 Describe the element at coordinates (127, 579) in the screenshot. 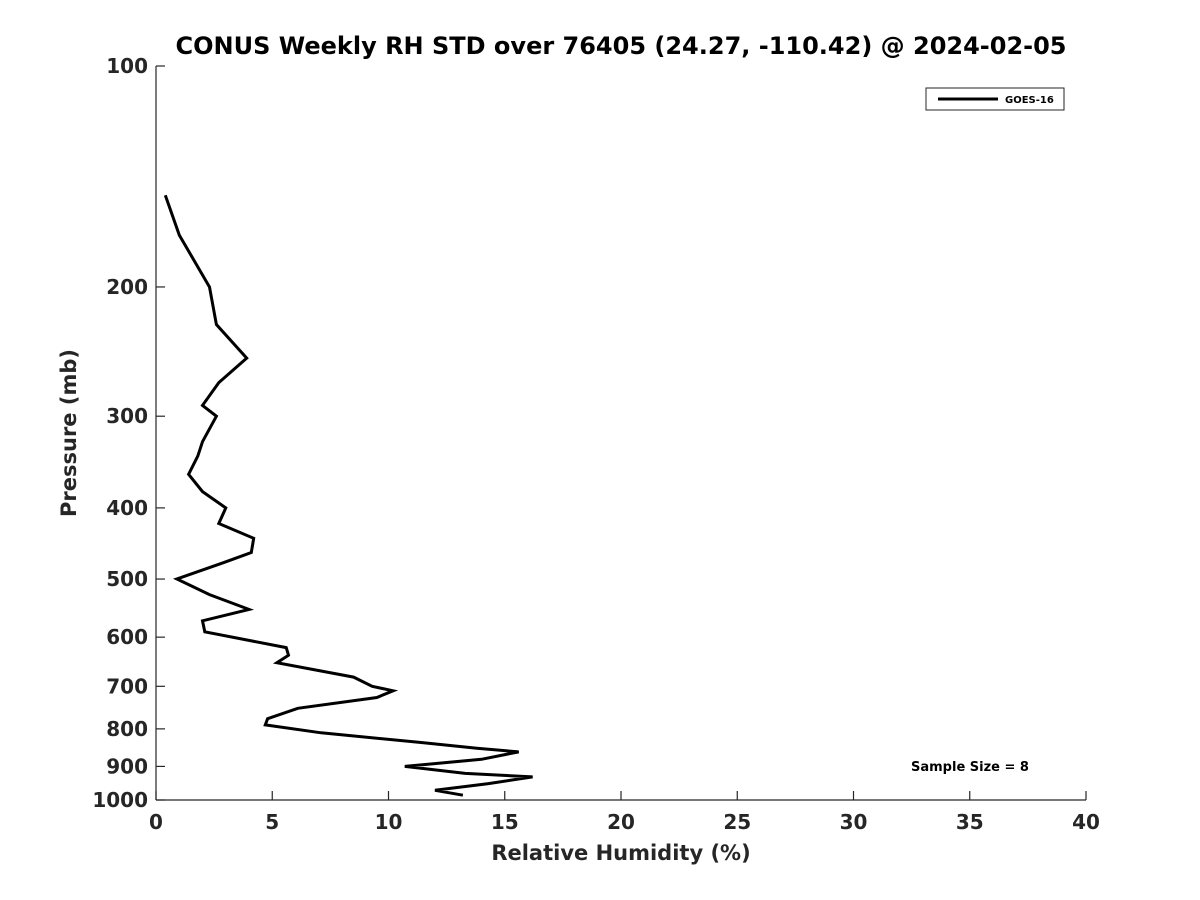

I see `y-tick-label: 500` at that location.